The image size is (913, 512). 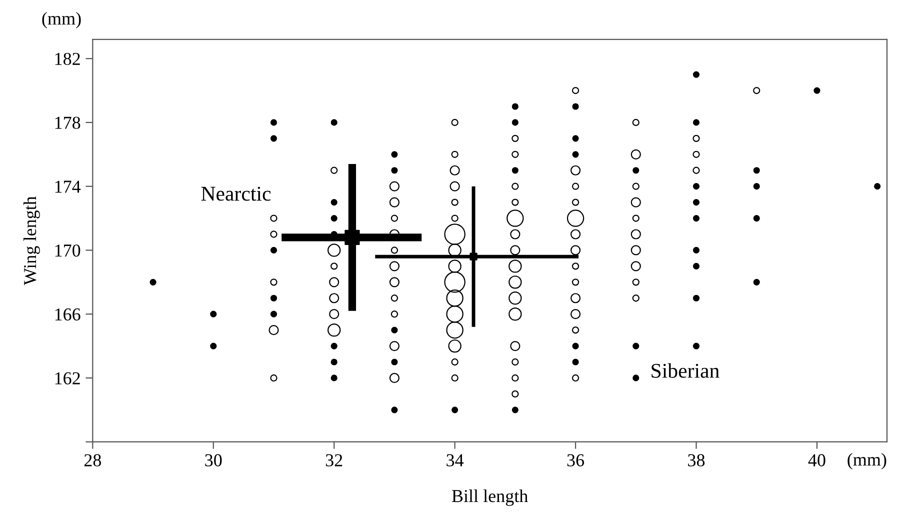 I want to click on x-tick-label: 34, so click(x=455, y=460).